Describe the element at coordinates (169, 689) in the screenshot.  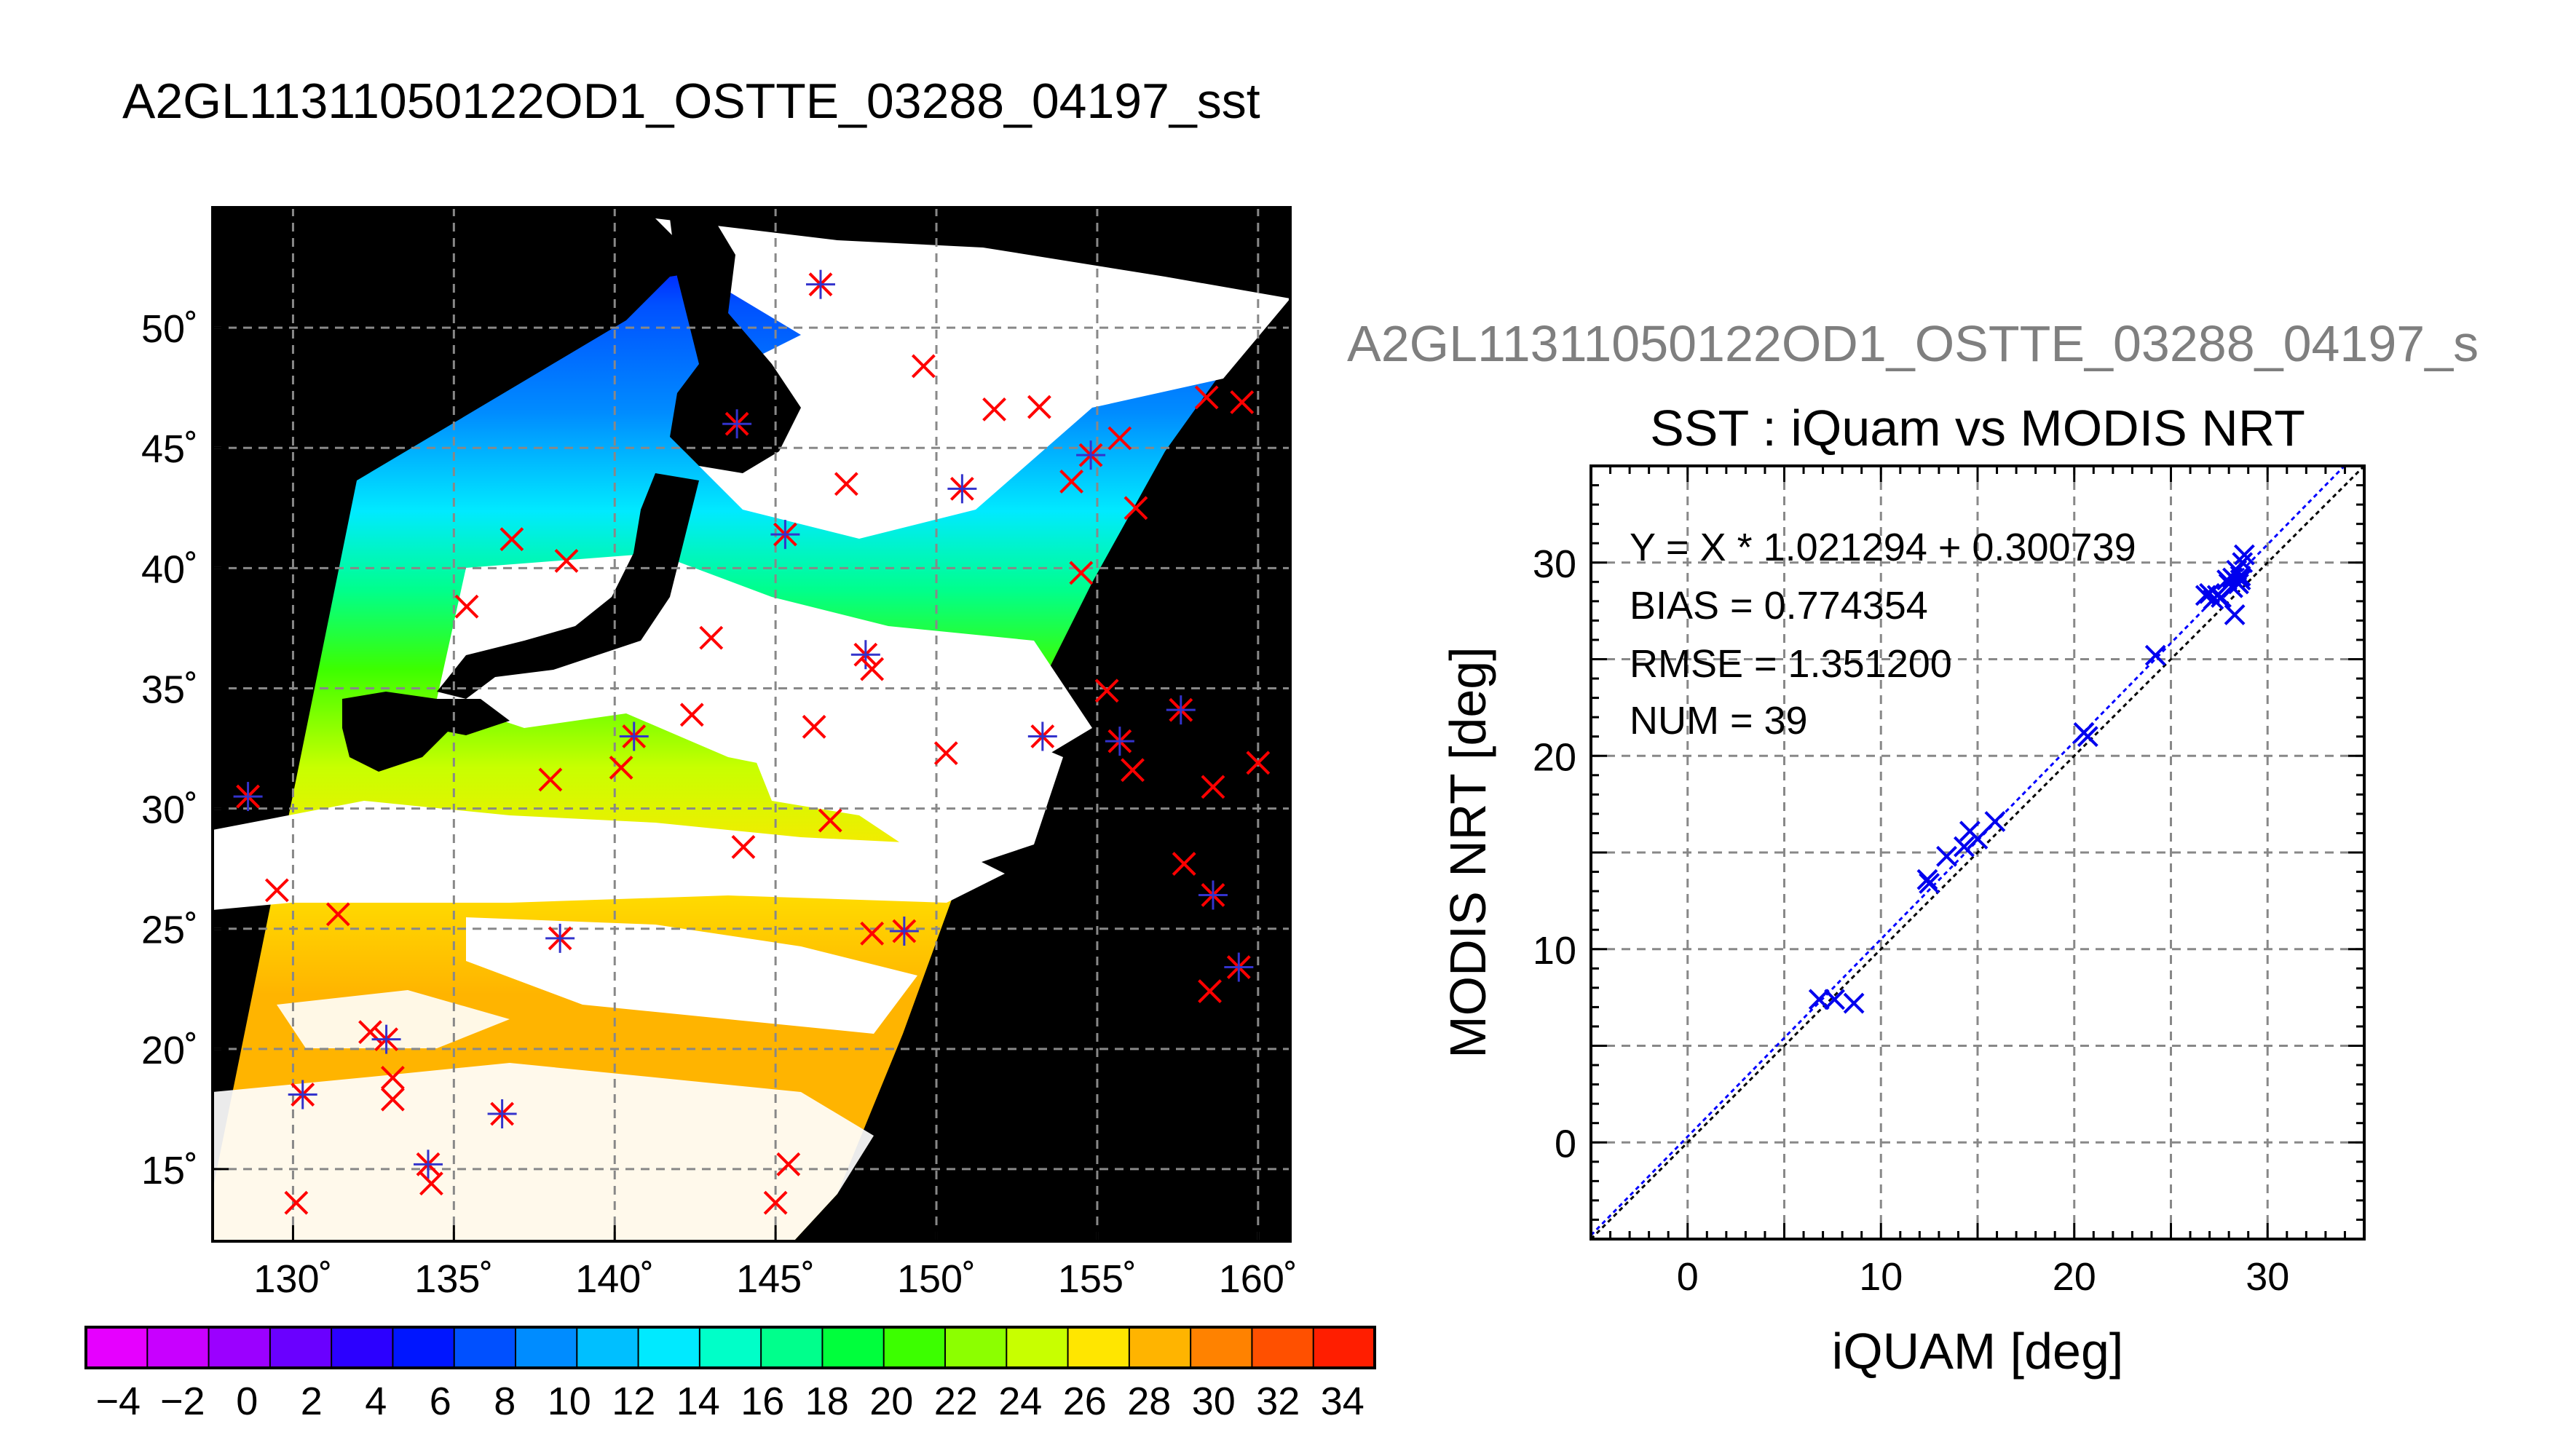
I see `lat-tick-label: 35˚` at that location.